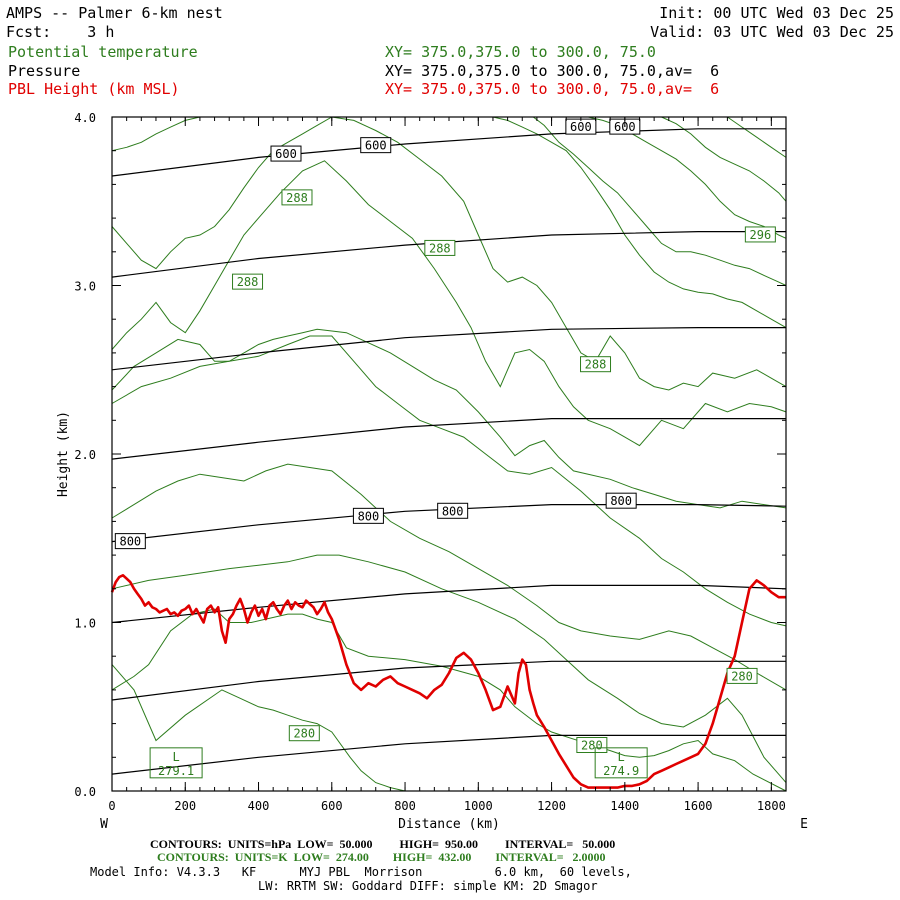 This screenshot has width=900, height=900. I want to click on theta-label-5-box, so click(304, 733).